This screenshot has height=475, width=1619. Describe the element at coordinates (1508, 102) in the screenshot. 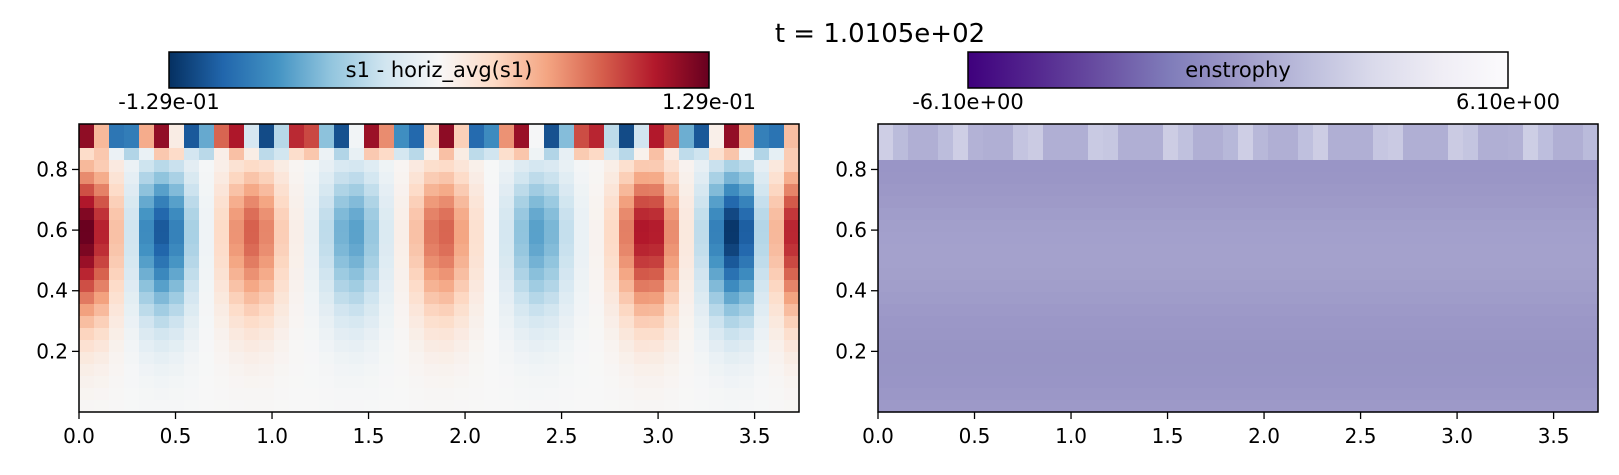

I see `colorbar-enstrophy-max-label: 6.10e+00` at that location.